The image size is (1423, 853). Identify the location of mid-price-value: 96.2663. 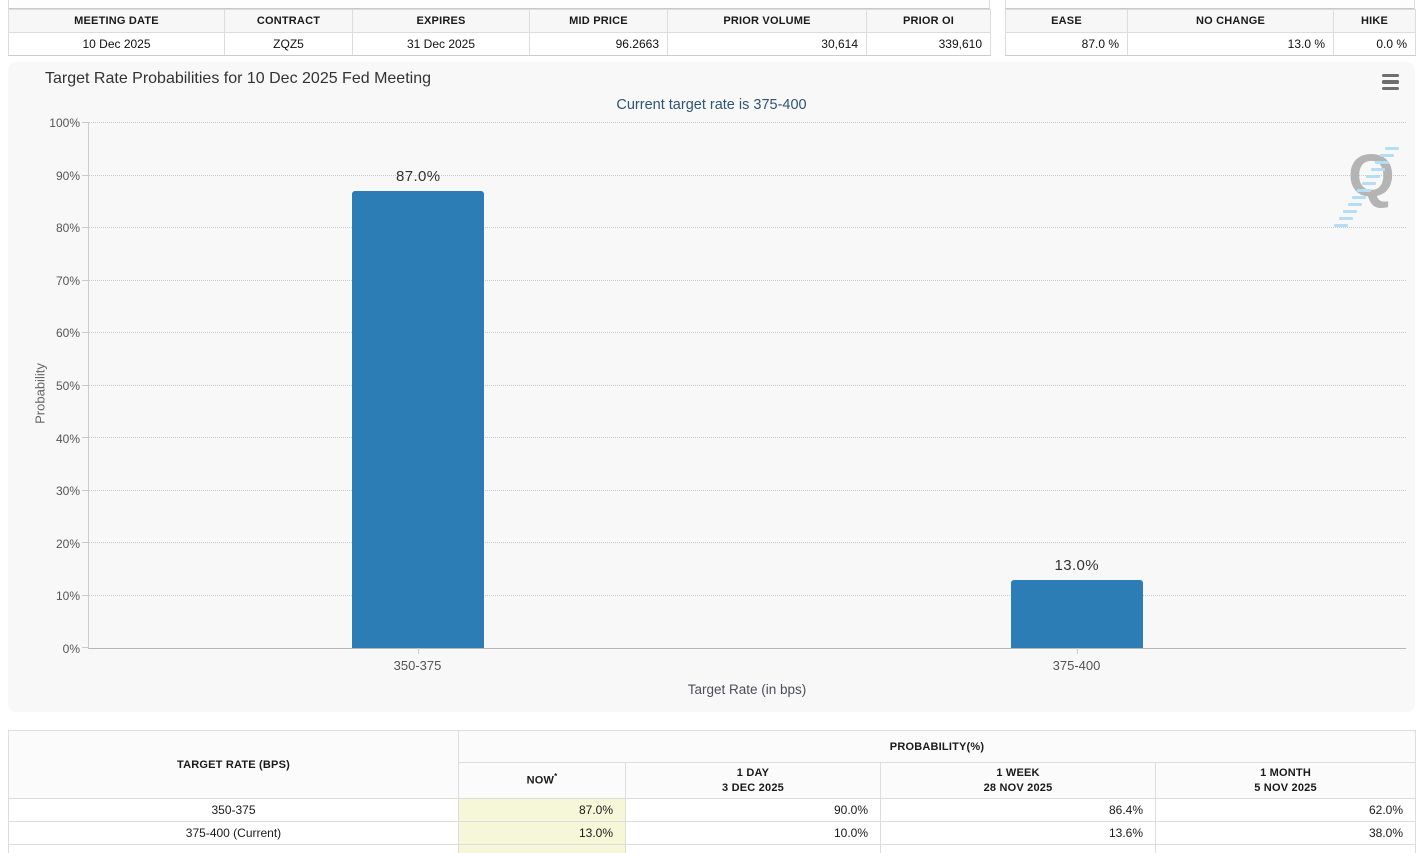
(598, 44).